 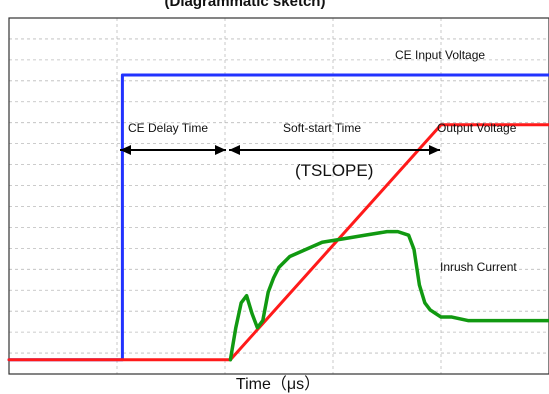 What do you see at coordinates (478, 267) in the screenshot?
I see `inrush-current-label: Inrush Current` at bounding box center [478, 267].